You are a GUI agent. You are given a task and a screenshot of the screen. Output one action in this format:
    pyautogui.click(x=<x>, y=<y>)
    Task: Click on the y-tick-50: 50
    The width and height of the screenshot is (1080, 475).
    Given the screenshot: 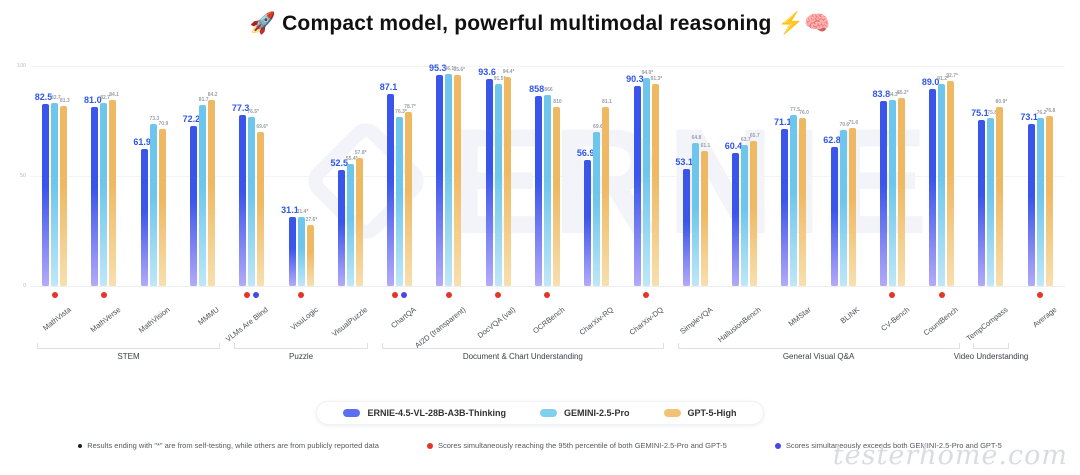 What is the action you would take?
    pyautogui.click(x=22, y=176)
    